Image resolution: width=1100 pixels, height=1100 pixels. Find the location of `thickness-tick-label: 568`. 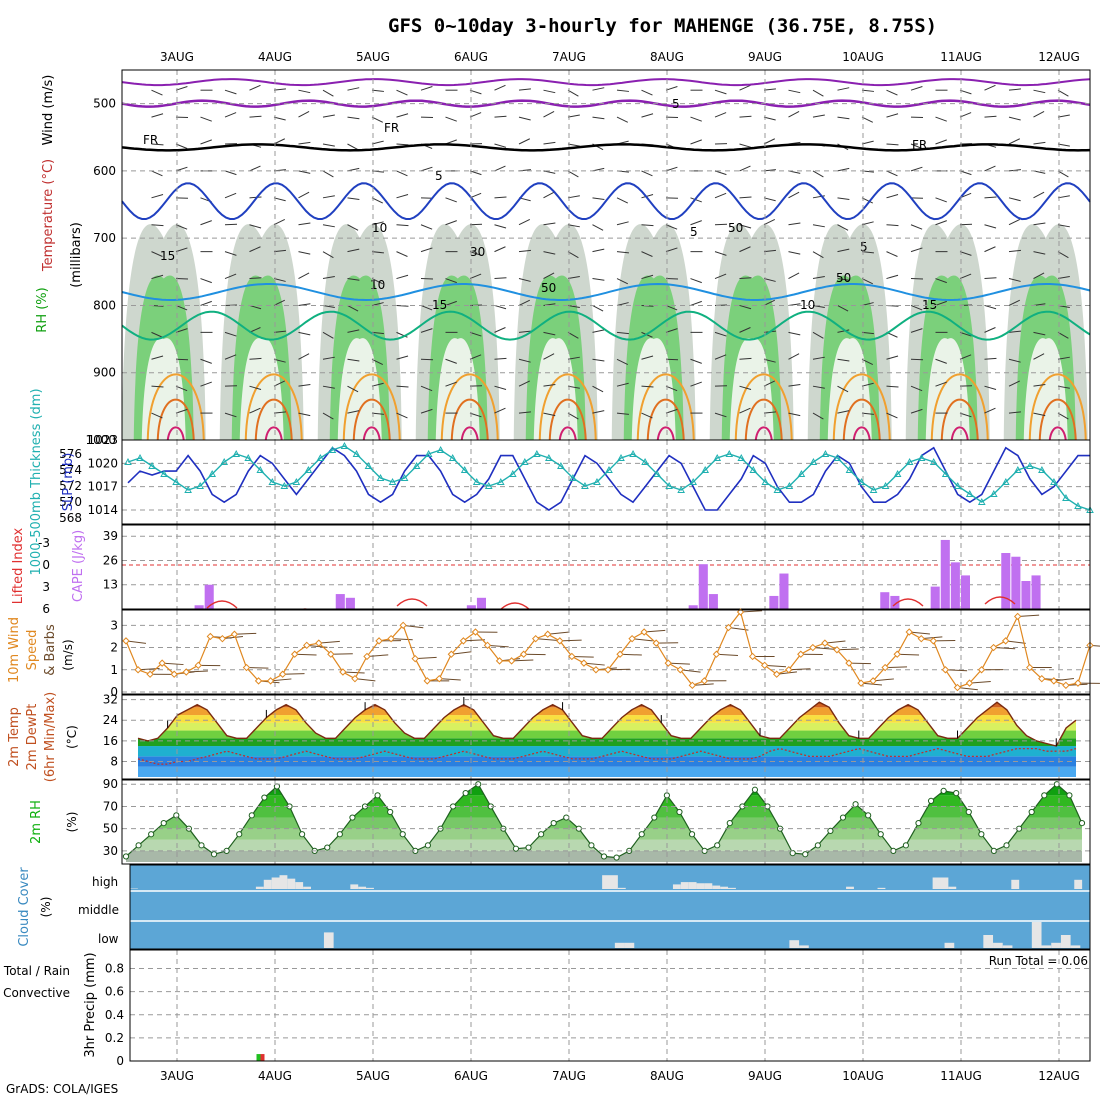

thickness-tick-label: 568 is located at coordinates (70, 518).